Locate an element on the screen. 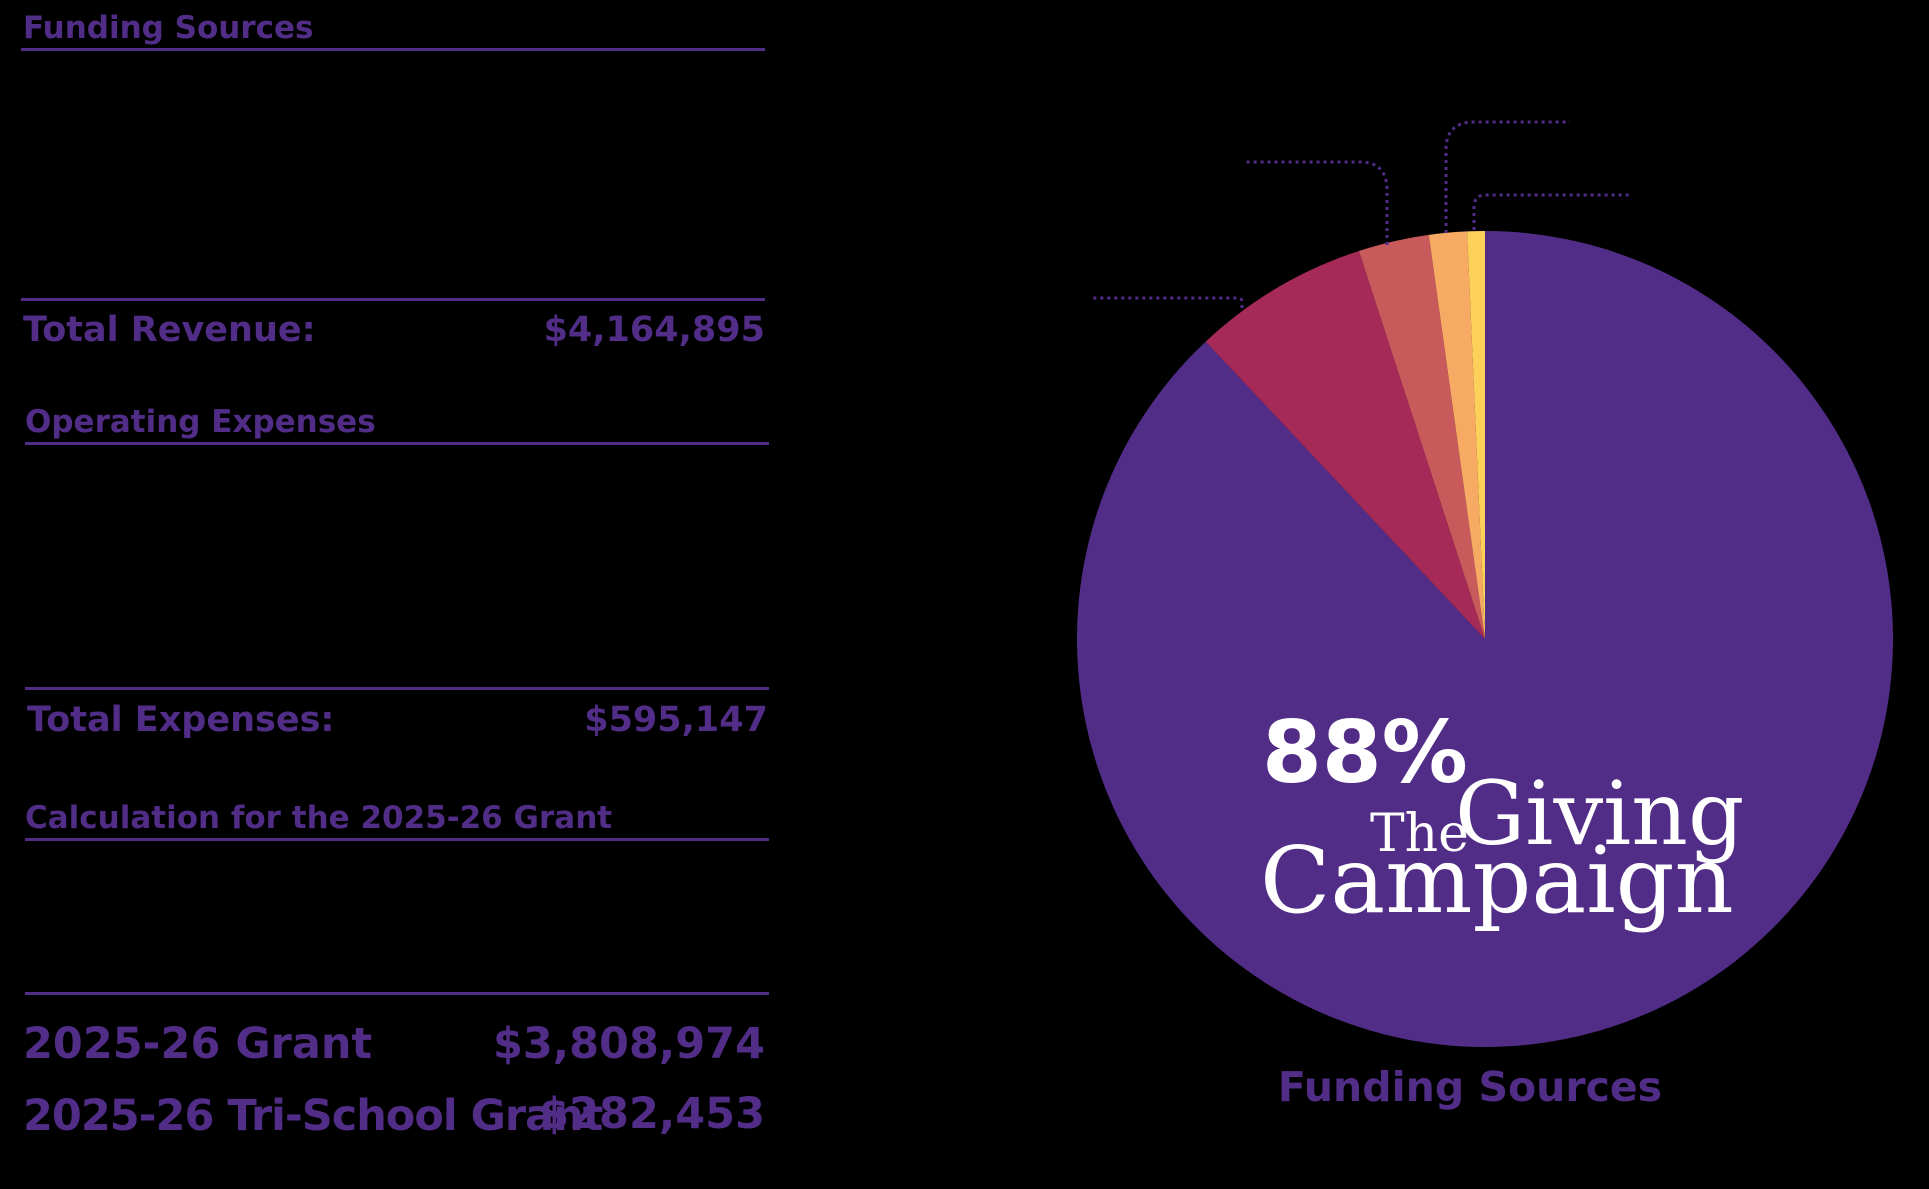 The height and width of the screenshot is (1189, 1929). total-revenue-label: Total Revenue: is located at coordinates (169, 330).